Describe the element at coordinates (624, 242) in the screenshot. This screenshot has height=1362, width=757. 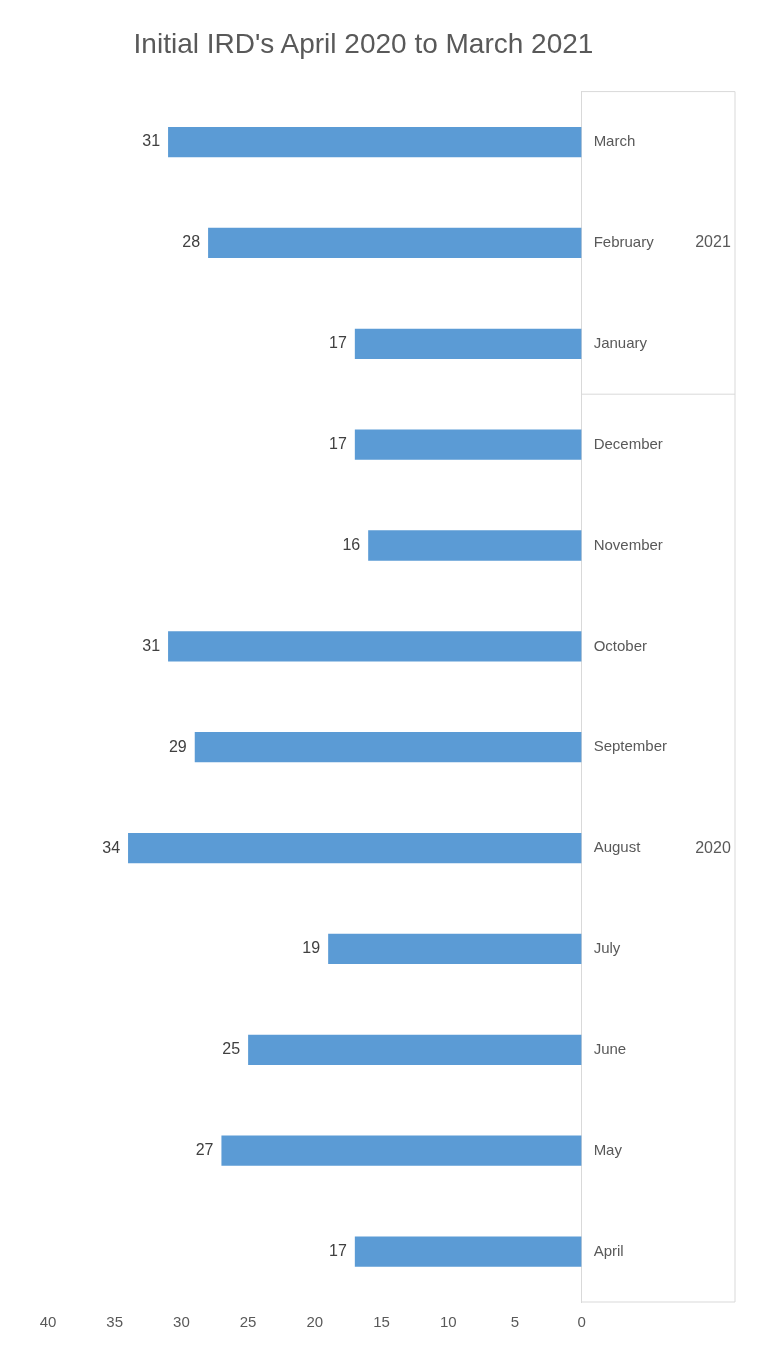
I see `y-tick-label: February` at that location.